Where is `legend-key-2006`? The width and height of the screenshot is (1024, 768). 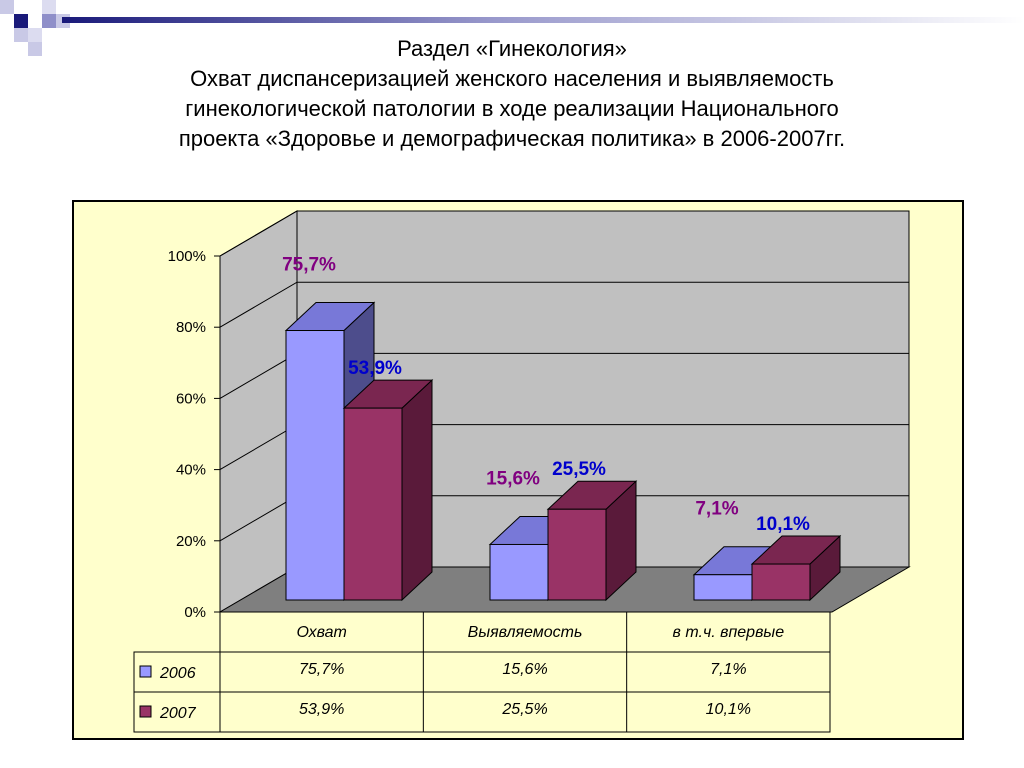 legend-key-2006 is located at coordinates (145, 671).